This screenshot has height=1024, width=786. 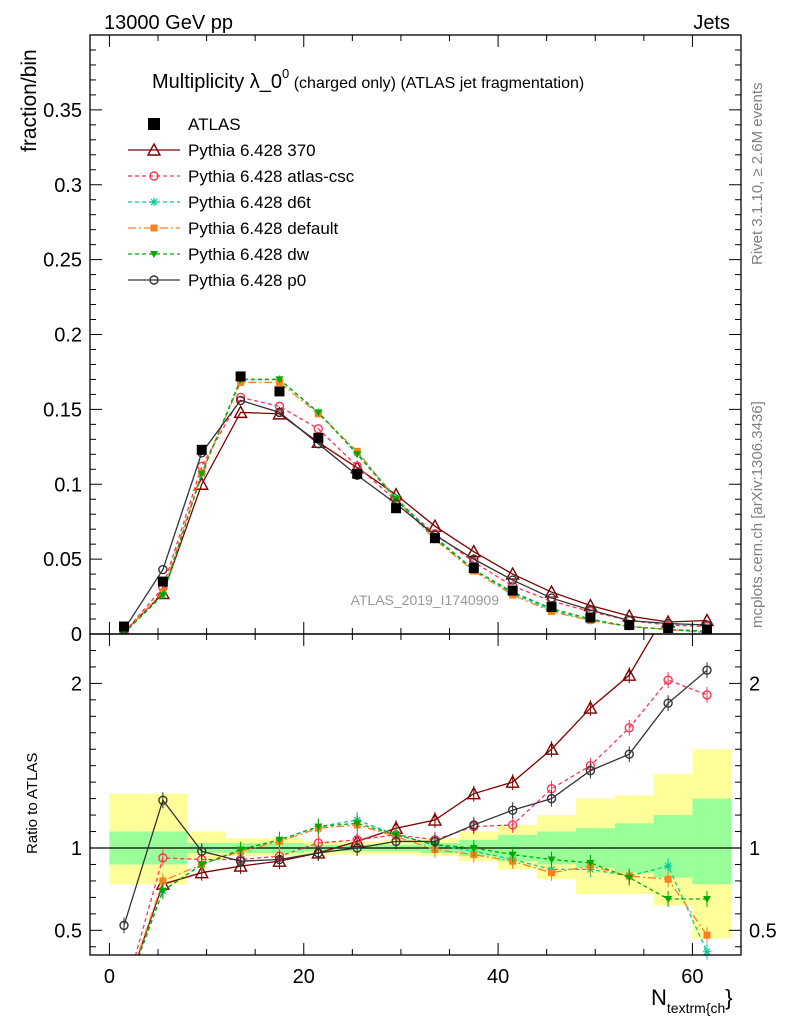 I want to click on y-tick-label: 0.25, so click(x=62, y=261).